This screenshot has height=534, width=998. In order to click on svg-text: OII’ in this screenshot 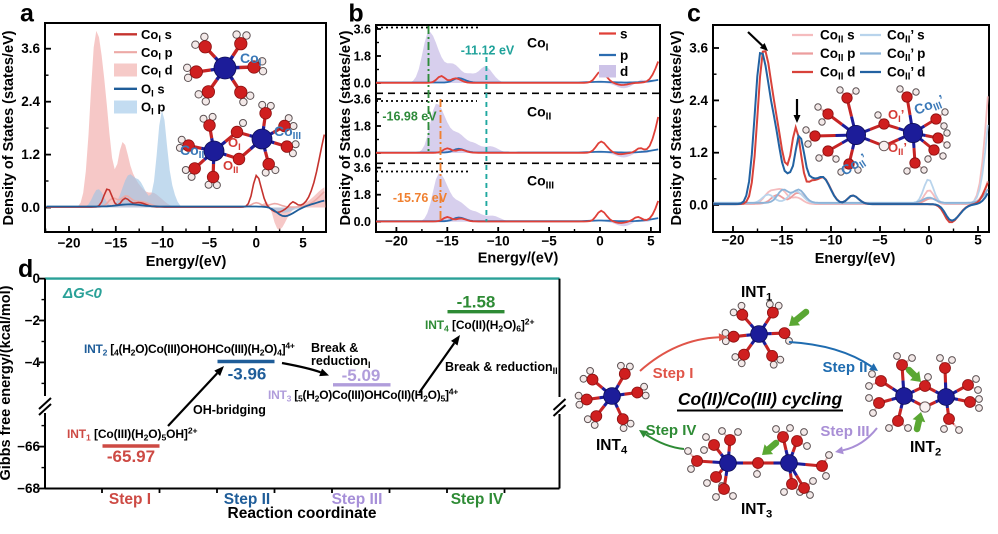, I will do `click(897, 148)`.